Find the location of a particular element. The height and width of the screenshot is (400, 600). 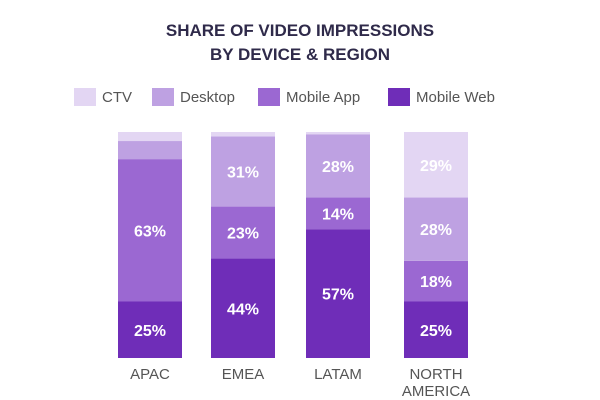

data-label-north-america-mobile-web: 25% is located at coordinates (436, 331).